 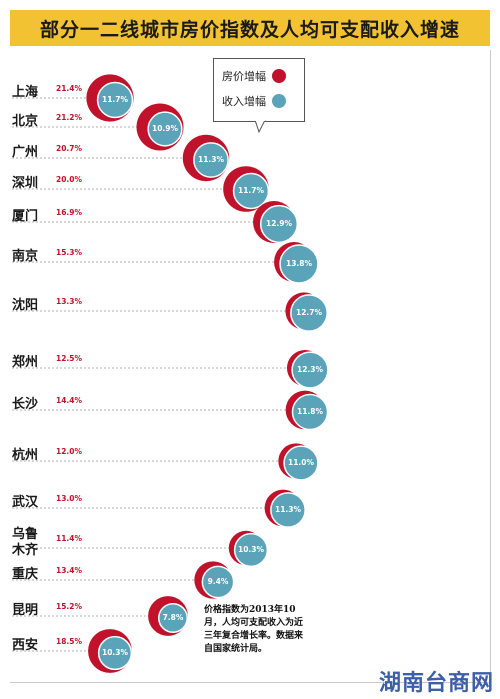 What do you see at coordinates (69, 641) in the screenshot?
I see `price-value-label: 18.5%` at bounding box center [69, 641].